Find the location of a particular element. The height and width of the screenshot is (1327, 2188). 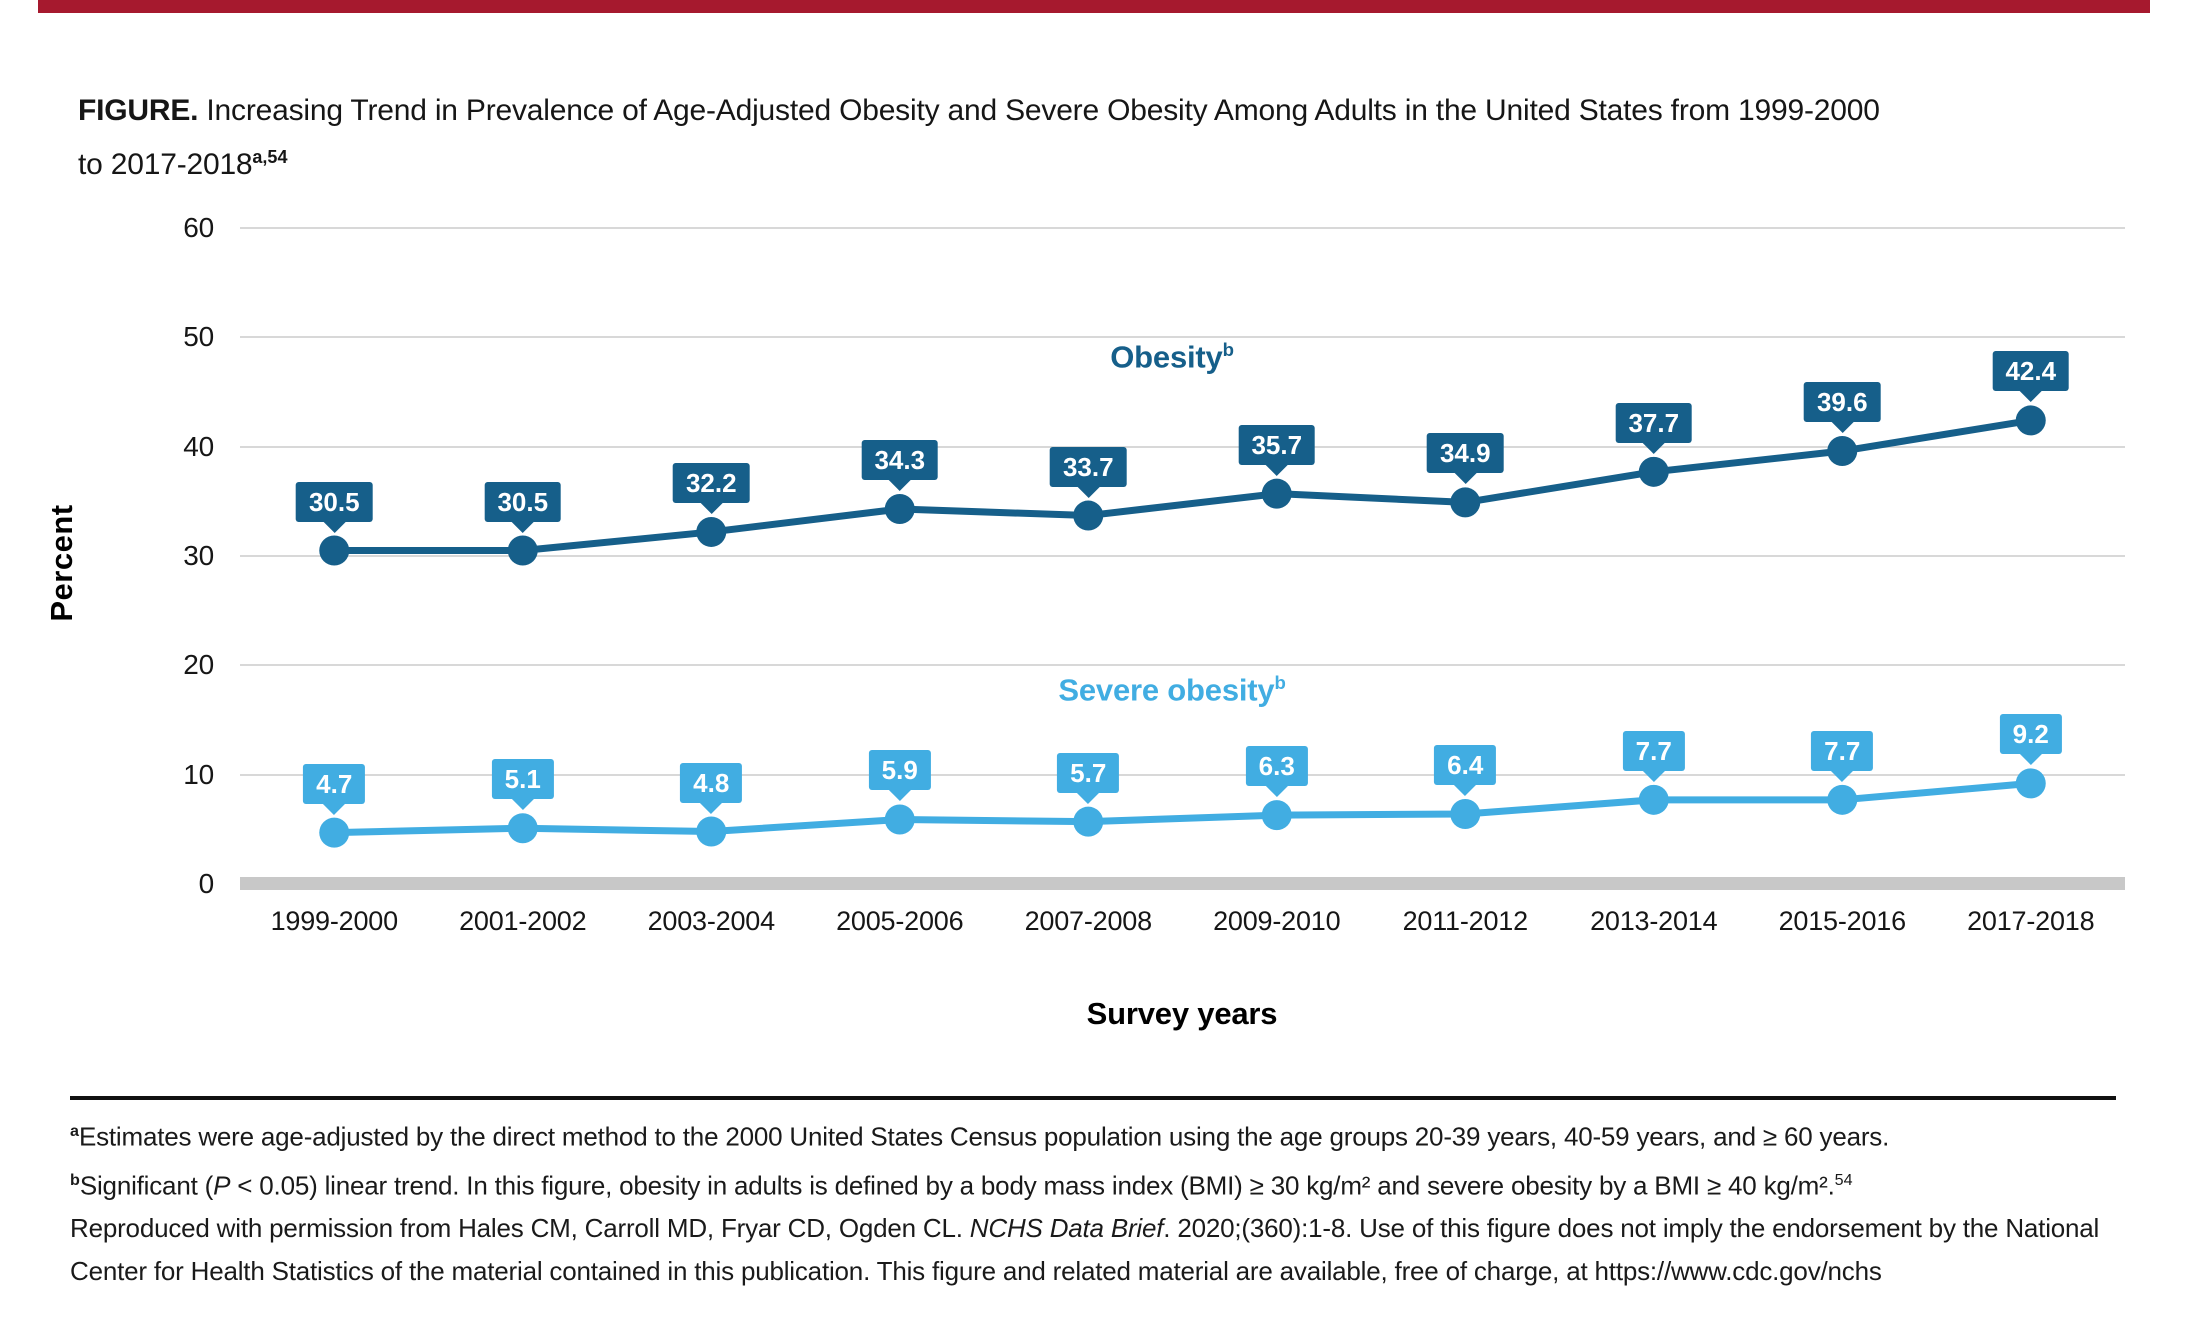

footnote-divider is located at coordinates (1093, 1098).